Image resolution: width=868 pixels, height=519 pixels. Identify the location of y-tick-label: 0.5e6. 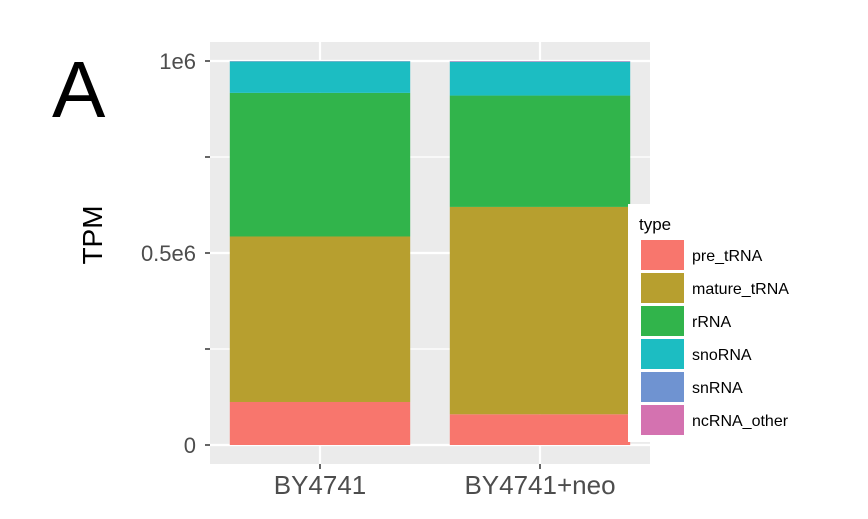
(168, 253).